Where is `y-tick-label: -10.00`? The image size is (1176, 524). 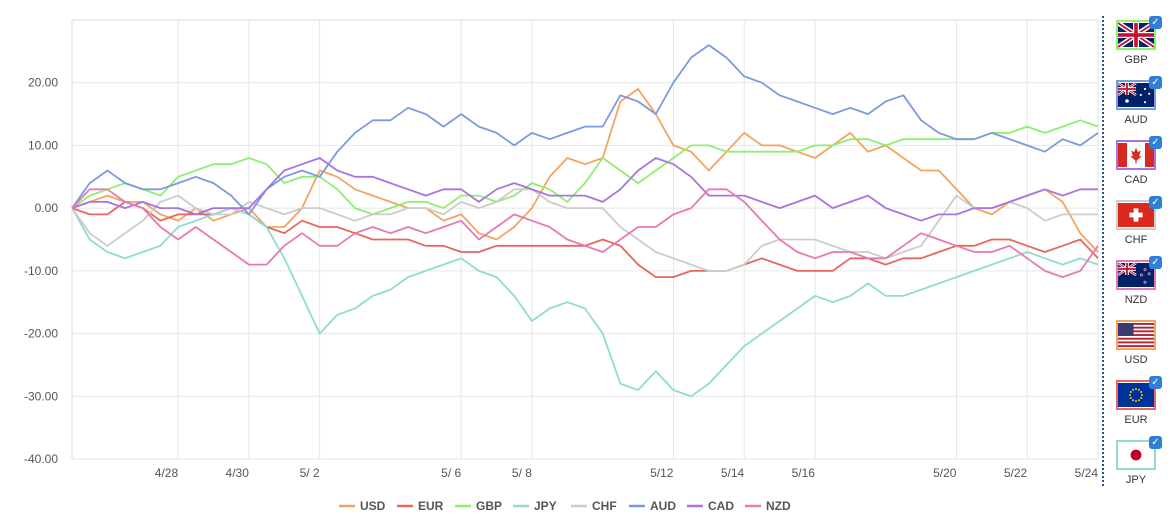
y-tick-label: -10.00 is located at coordinates (41, 271).